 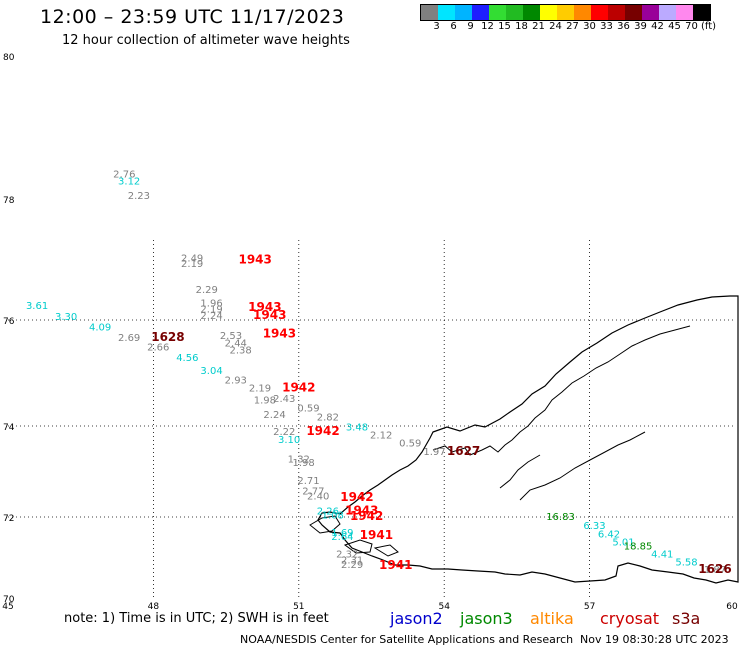 I want to click on color-scale-legend, so click(x=565, y=12).